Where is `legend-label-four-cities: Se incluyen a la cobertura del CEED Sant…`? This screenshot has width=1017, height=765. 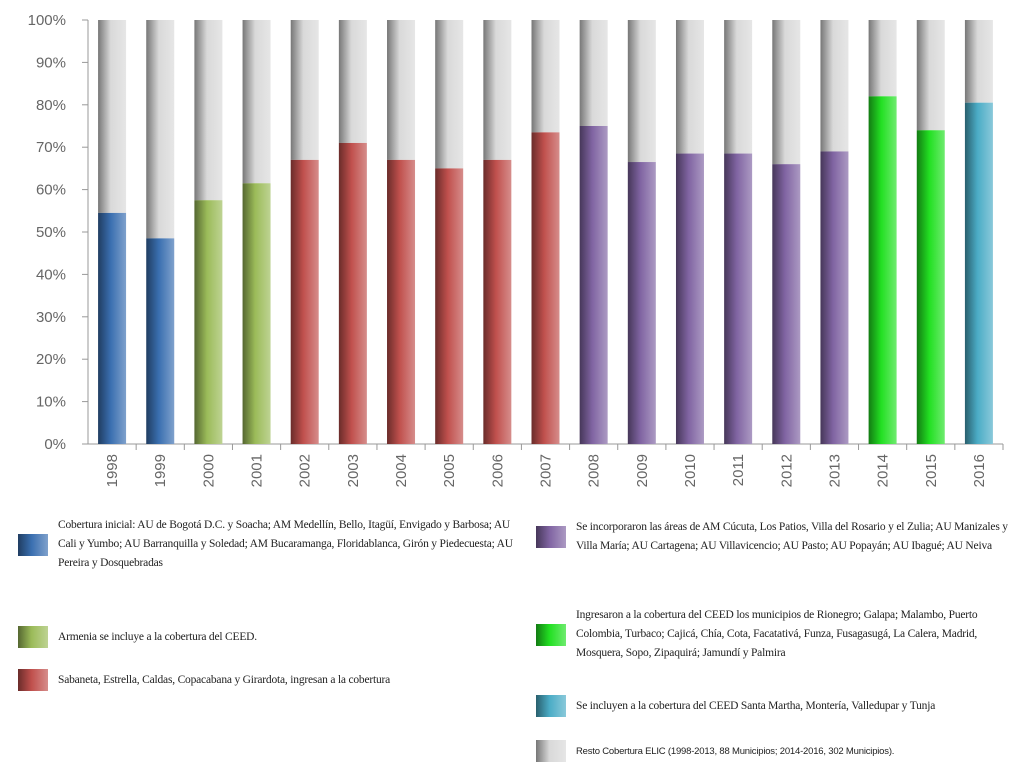 legend-label-four-cities: Se incluyen a la cobertura del CEED Sant… is located at coordinates (756, 705).